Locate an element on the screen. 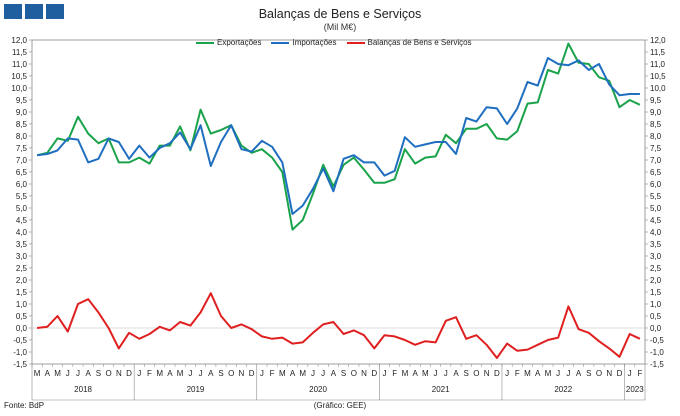 This screenshot has height=416, width=680. y-tick-label-right: 1,0 is located at coordinates (656, 304).